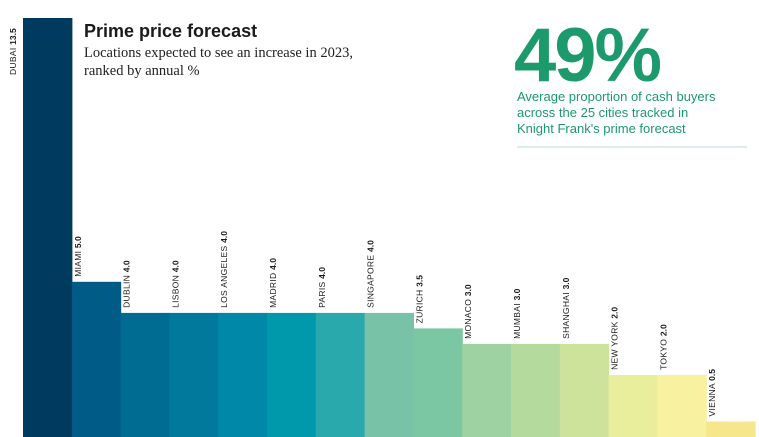 This screenshot has width=759, height=437. Describe the element at coordinates (389, 374) in the screenshot. I see `bar-singapore` at that location.